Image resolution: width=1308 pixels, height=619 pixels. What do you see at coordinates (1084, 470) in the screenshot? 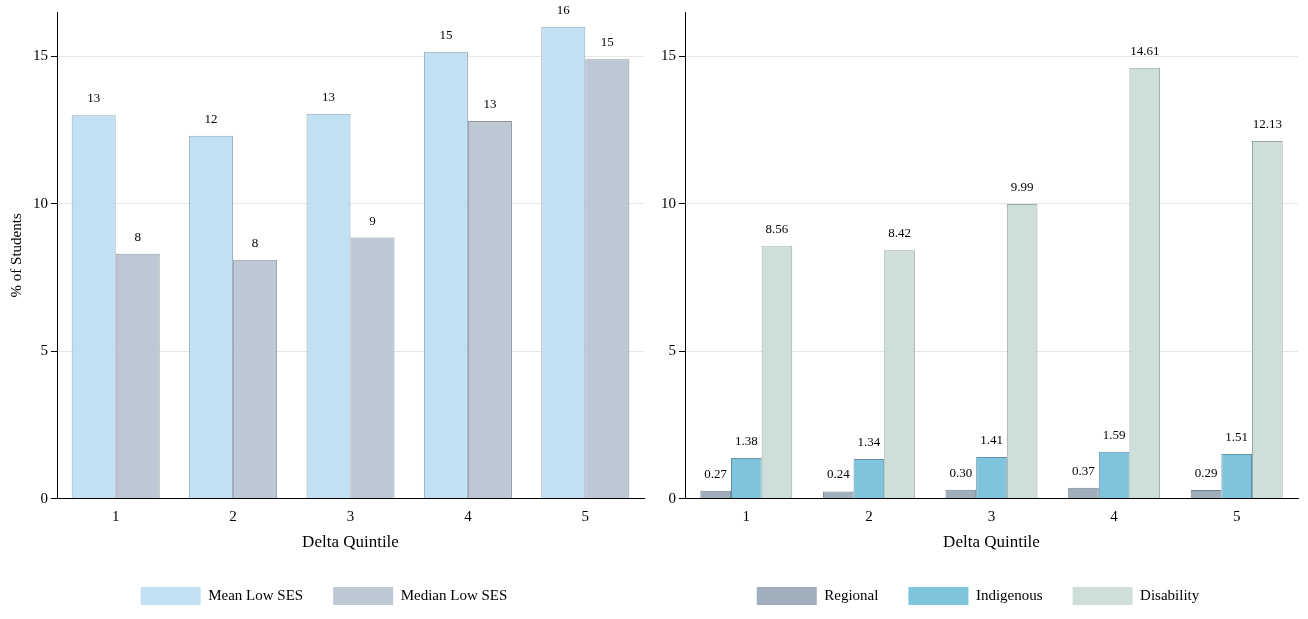
I see `data-label: 0.37` at bounding box center [1084, 470].